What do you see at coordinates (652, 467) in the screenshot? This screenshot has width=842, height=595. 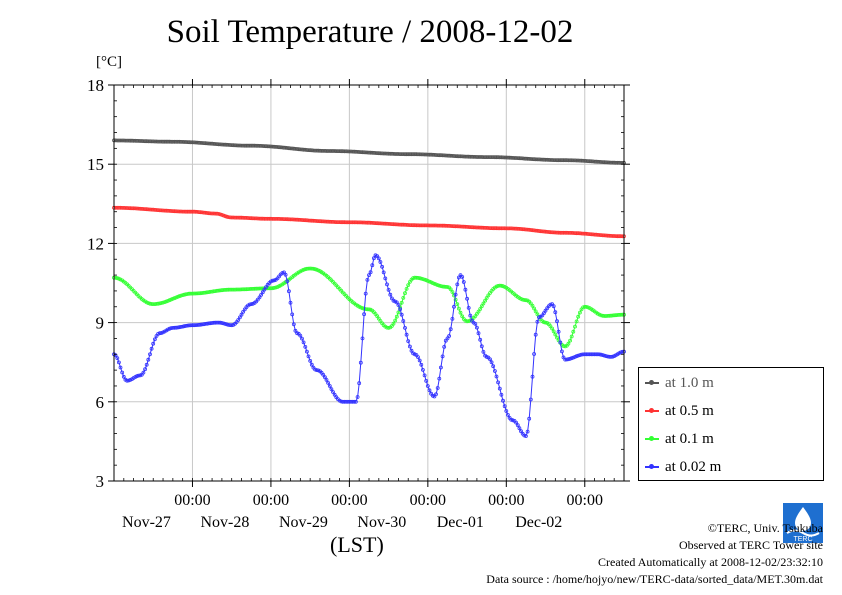 I see `legend-marker-002m` at bounding box center [652, 467].